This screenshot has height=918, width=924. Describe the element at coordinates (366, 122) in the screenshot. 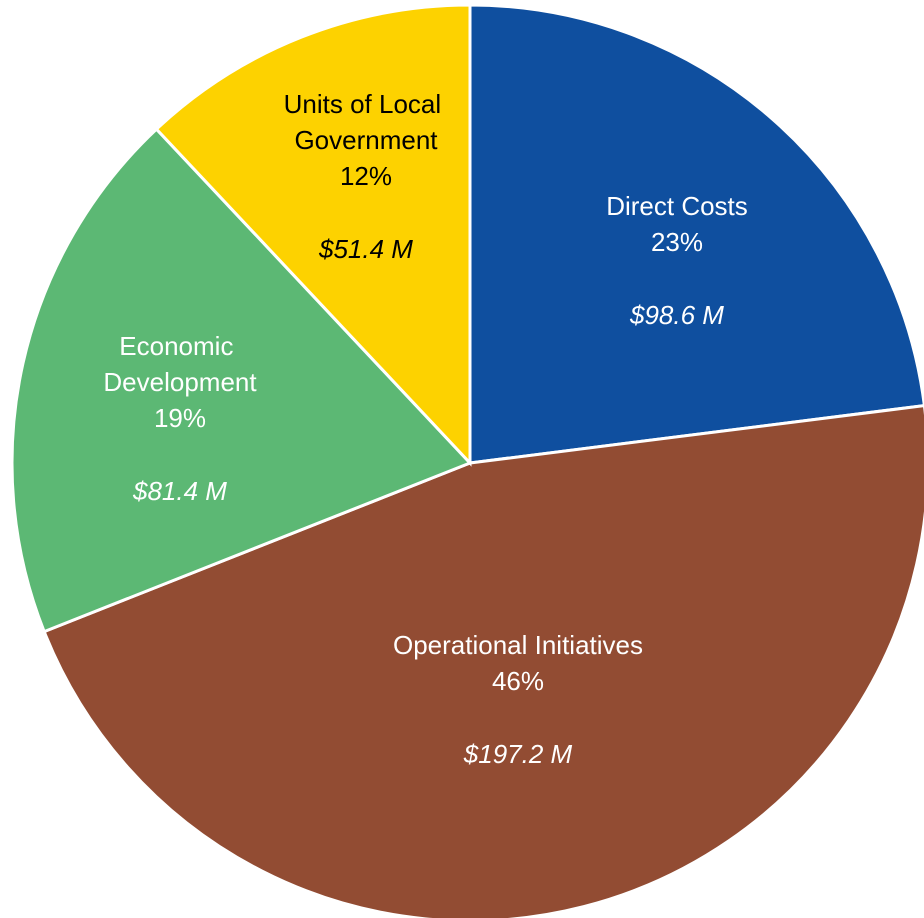

I see `slice-name: Units of Local Government` at that location.